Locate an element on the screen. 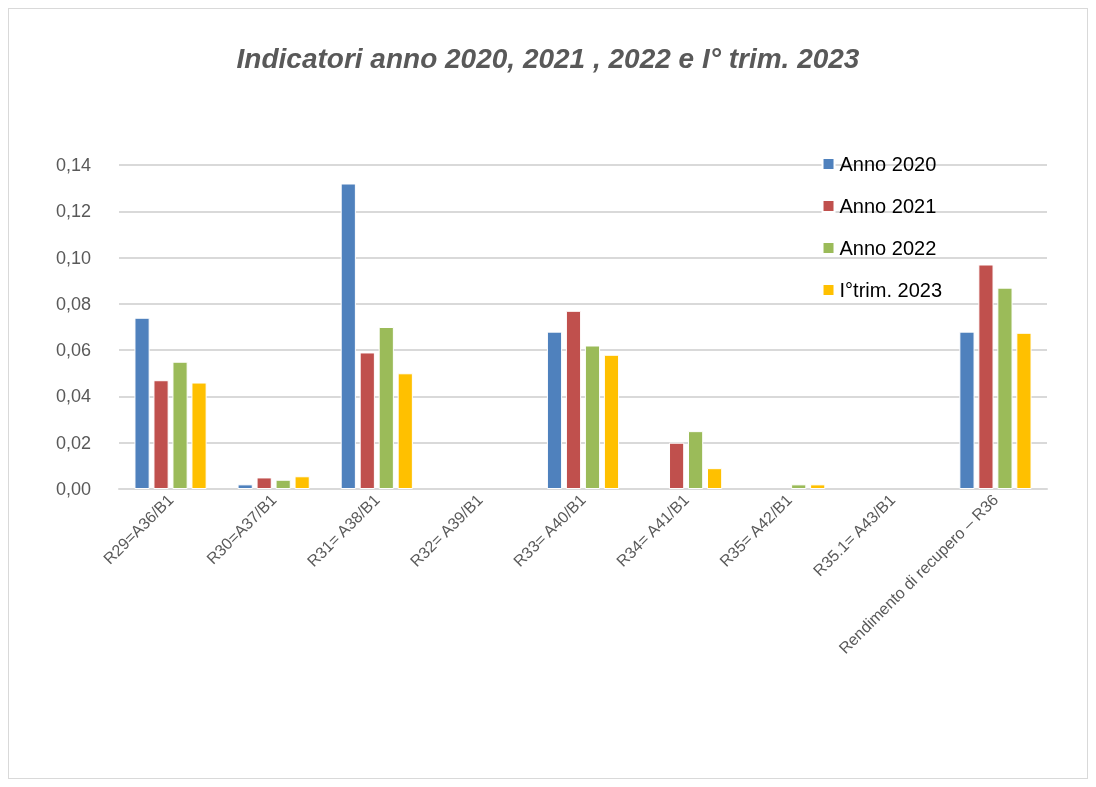  legend-label: Anno 2021 is located at coordinates (888, 206).